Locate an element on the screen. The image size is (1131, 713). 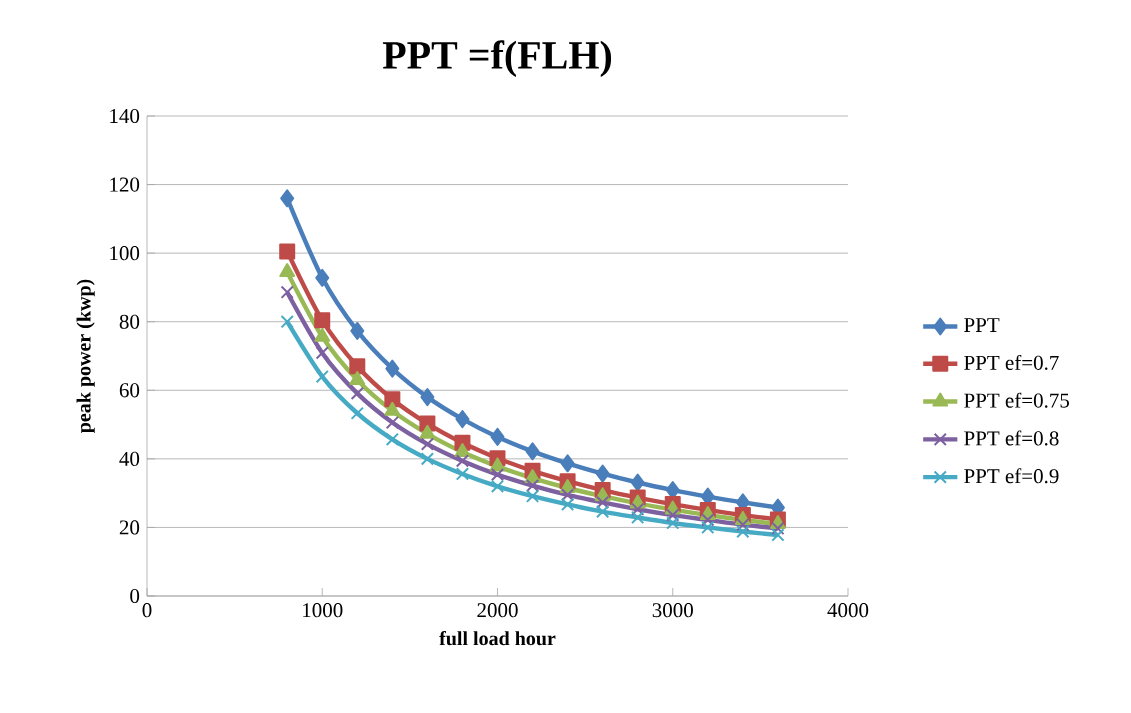
y-tick-label: 120 is located at coordinates (125, 184).